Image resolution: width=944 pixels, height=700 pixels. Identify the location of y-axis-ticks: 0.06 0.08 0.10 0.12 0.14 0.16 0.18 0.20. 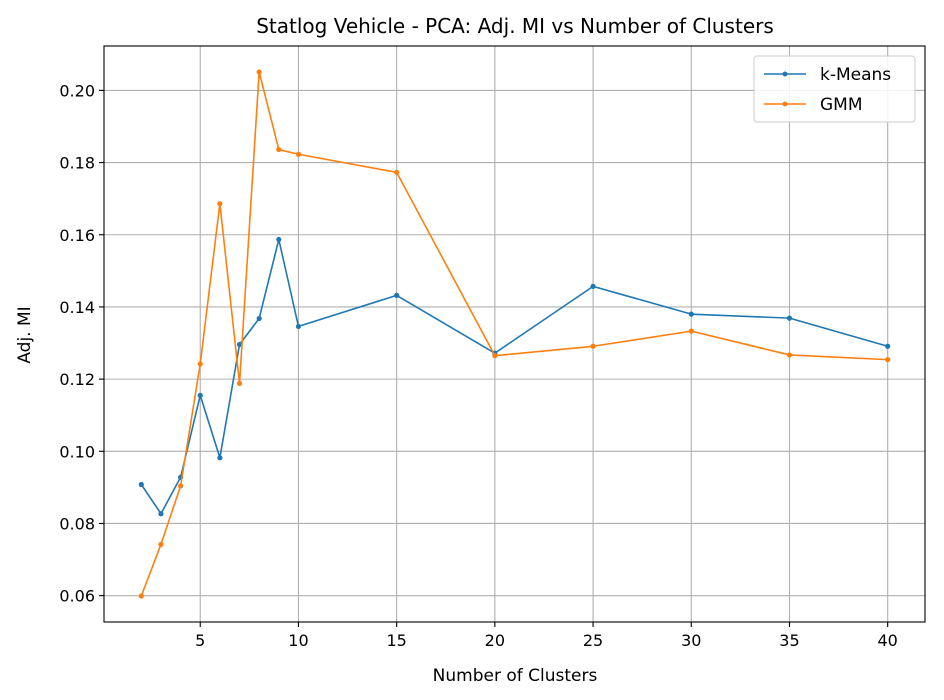
(81, 343).